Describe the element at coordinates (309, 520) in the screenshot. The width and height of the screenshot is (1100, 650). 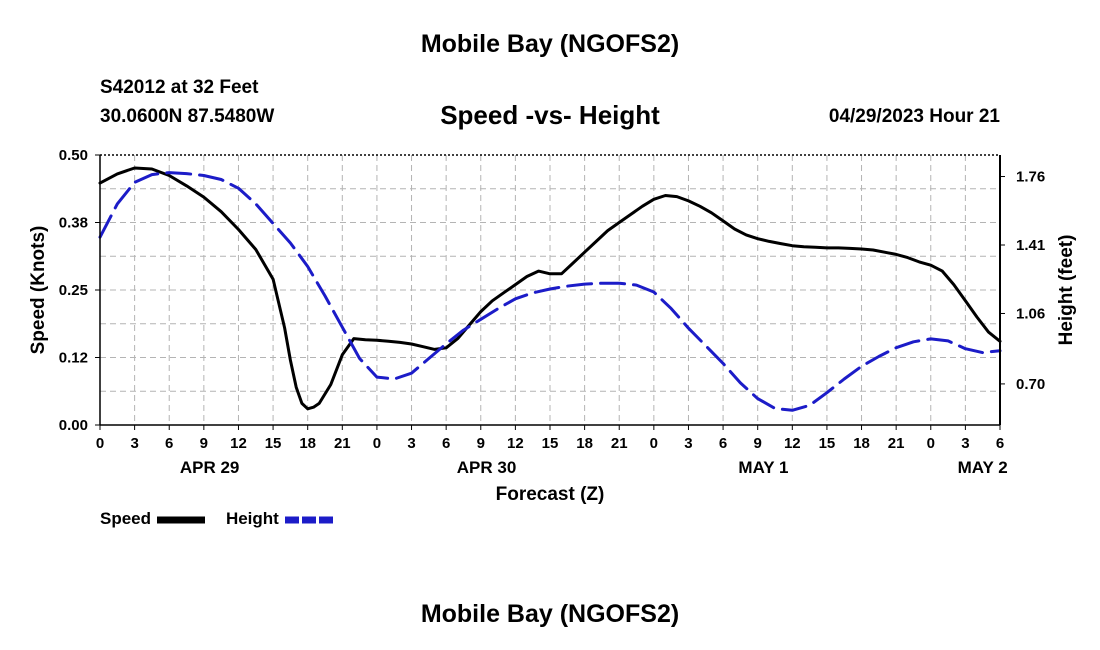
I see `legend-height-swatch` at that location.